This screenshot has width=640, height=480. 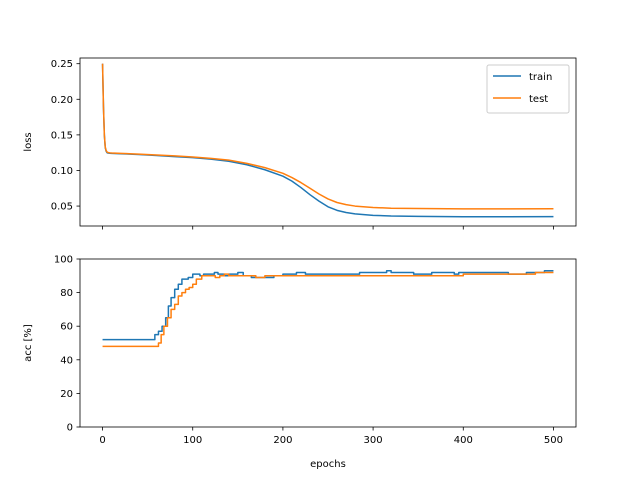 I want to click on loss-y-tick-label: 0.05, so click(x=62, y=207).